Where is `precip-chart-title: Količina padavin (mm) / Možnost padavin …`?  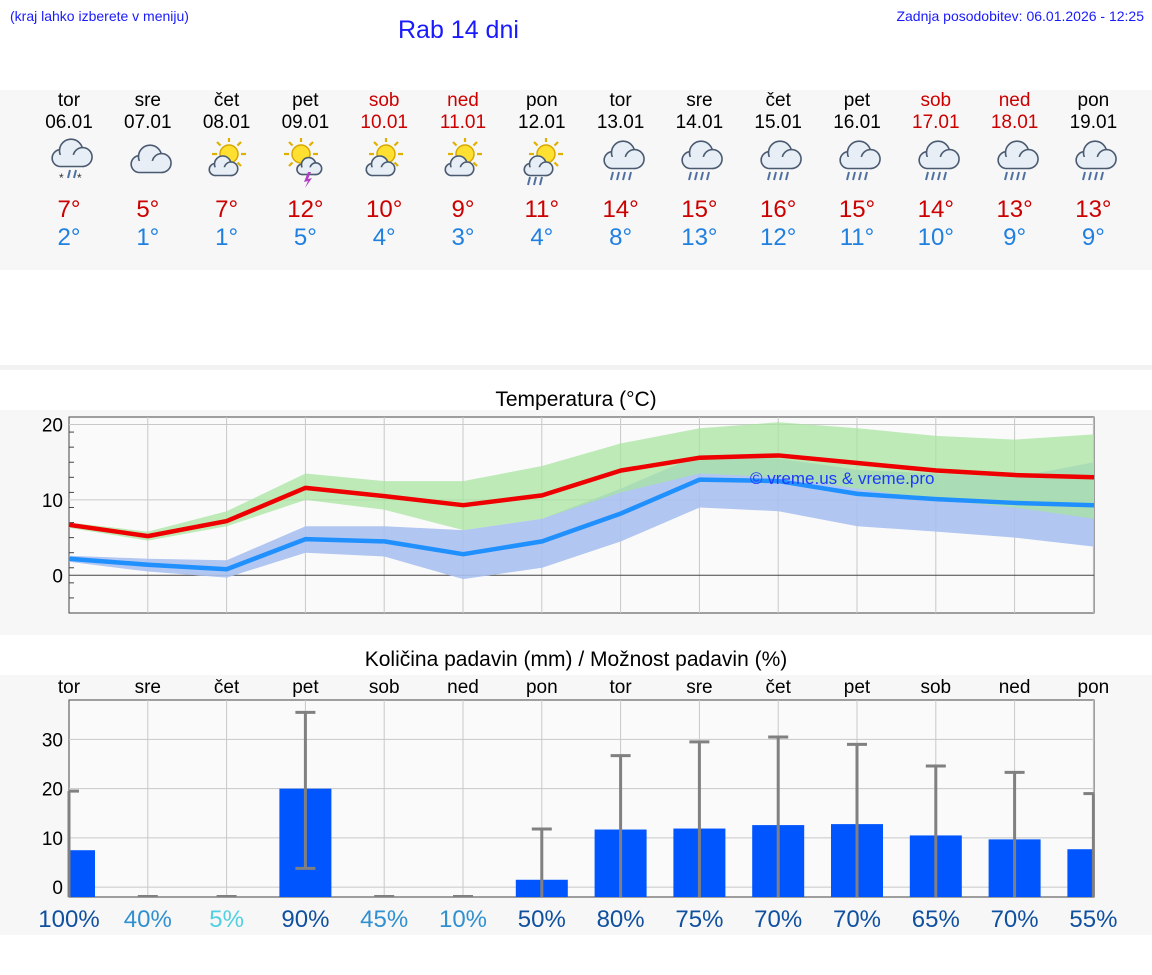
precip-chart-title: Količina padavin (mm) / Možnost padavin … is located at coordinates (576, 659).